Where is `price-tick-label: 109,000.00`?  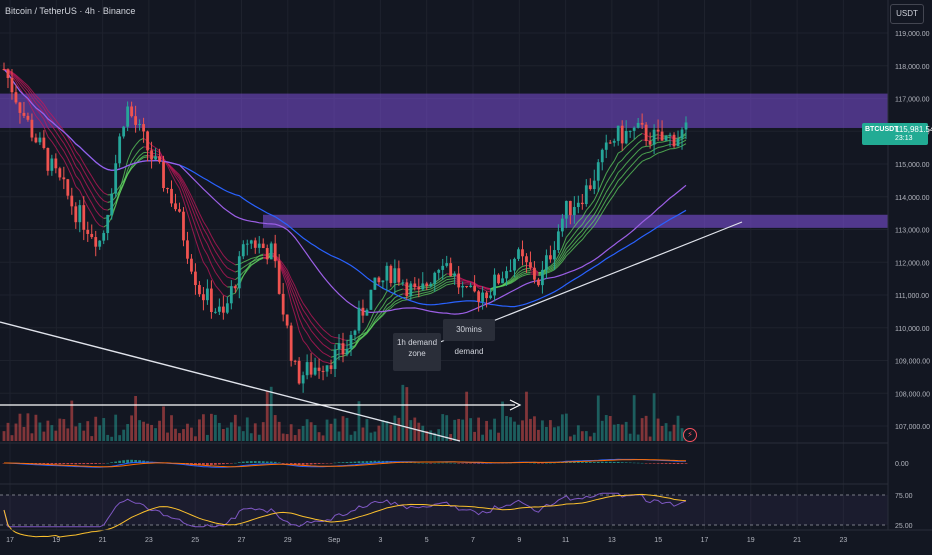
price-tick-label: 109,000.00 is located at coordinates (912, 362).